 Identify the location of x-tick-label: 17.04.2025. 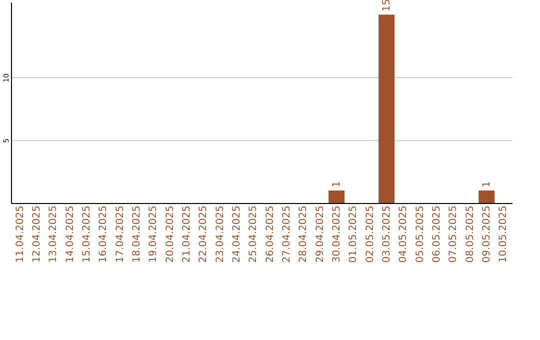
(120, 234).